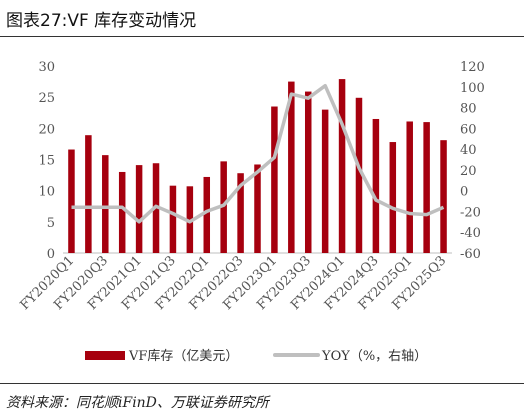  I want to click on left-tick-label: 15, so click(46, 161).